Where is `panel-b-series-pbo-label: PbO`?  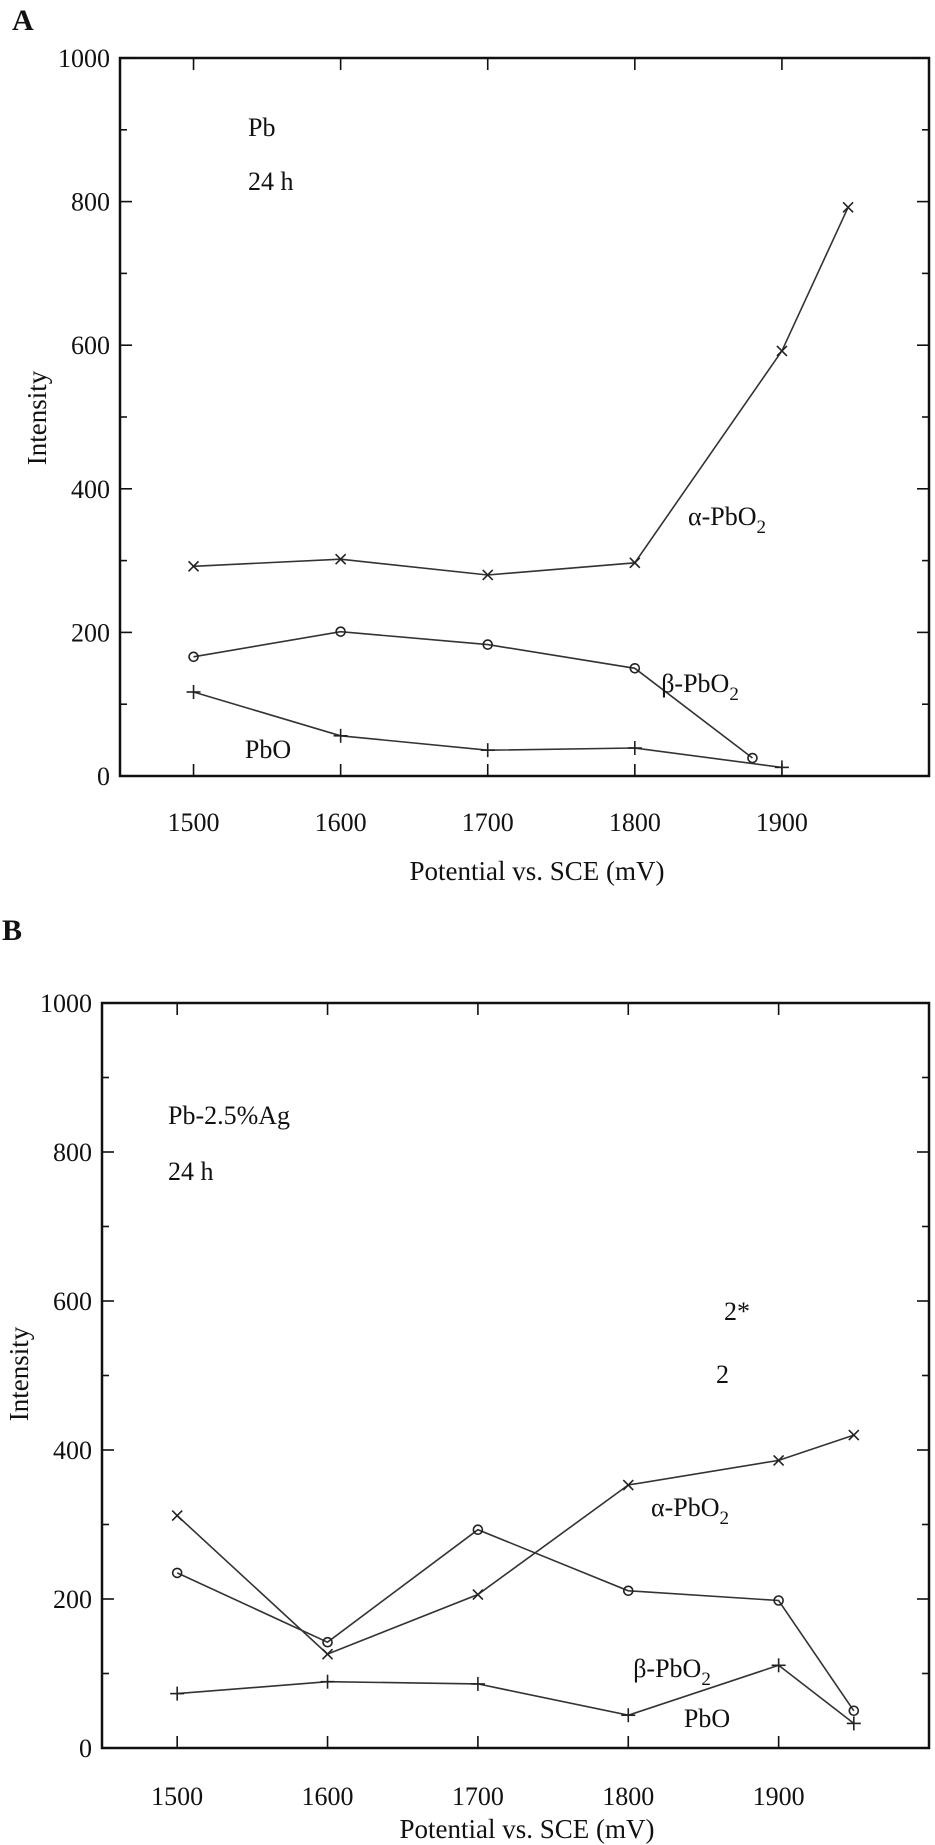
panel-b-series-pbo-label: PbO is located at coordinates (707, 1718).